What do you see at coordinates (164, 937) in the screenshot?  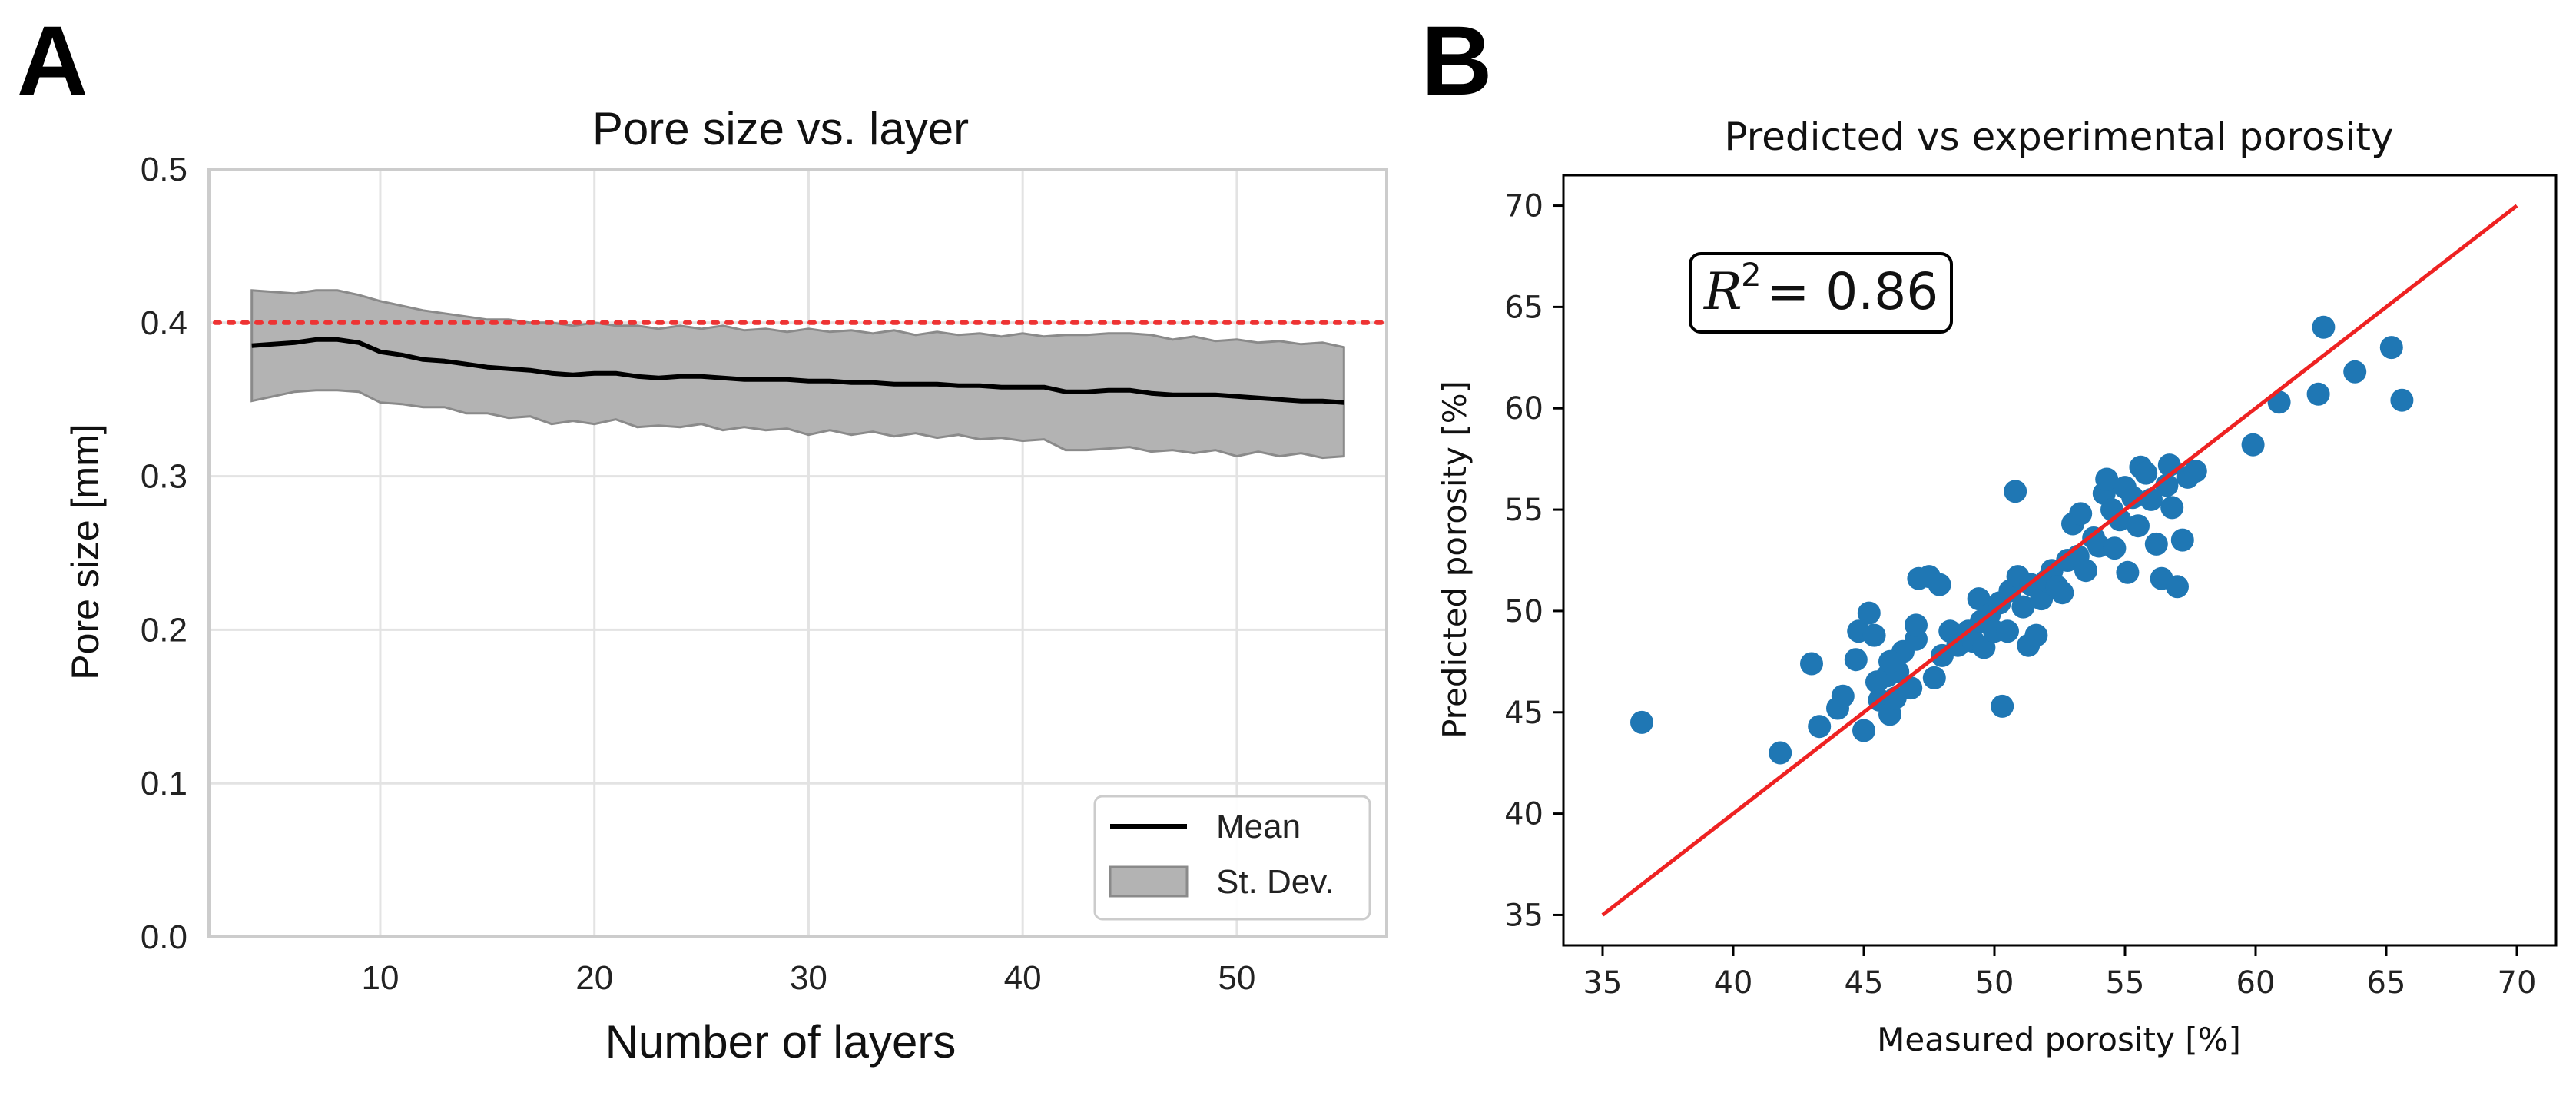 I see `y-tick-label-0: 0.0` at bounding box center [164, 937].